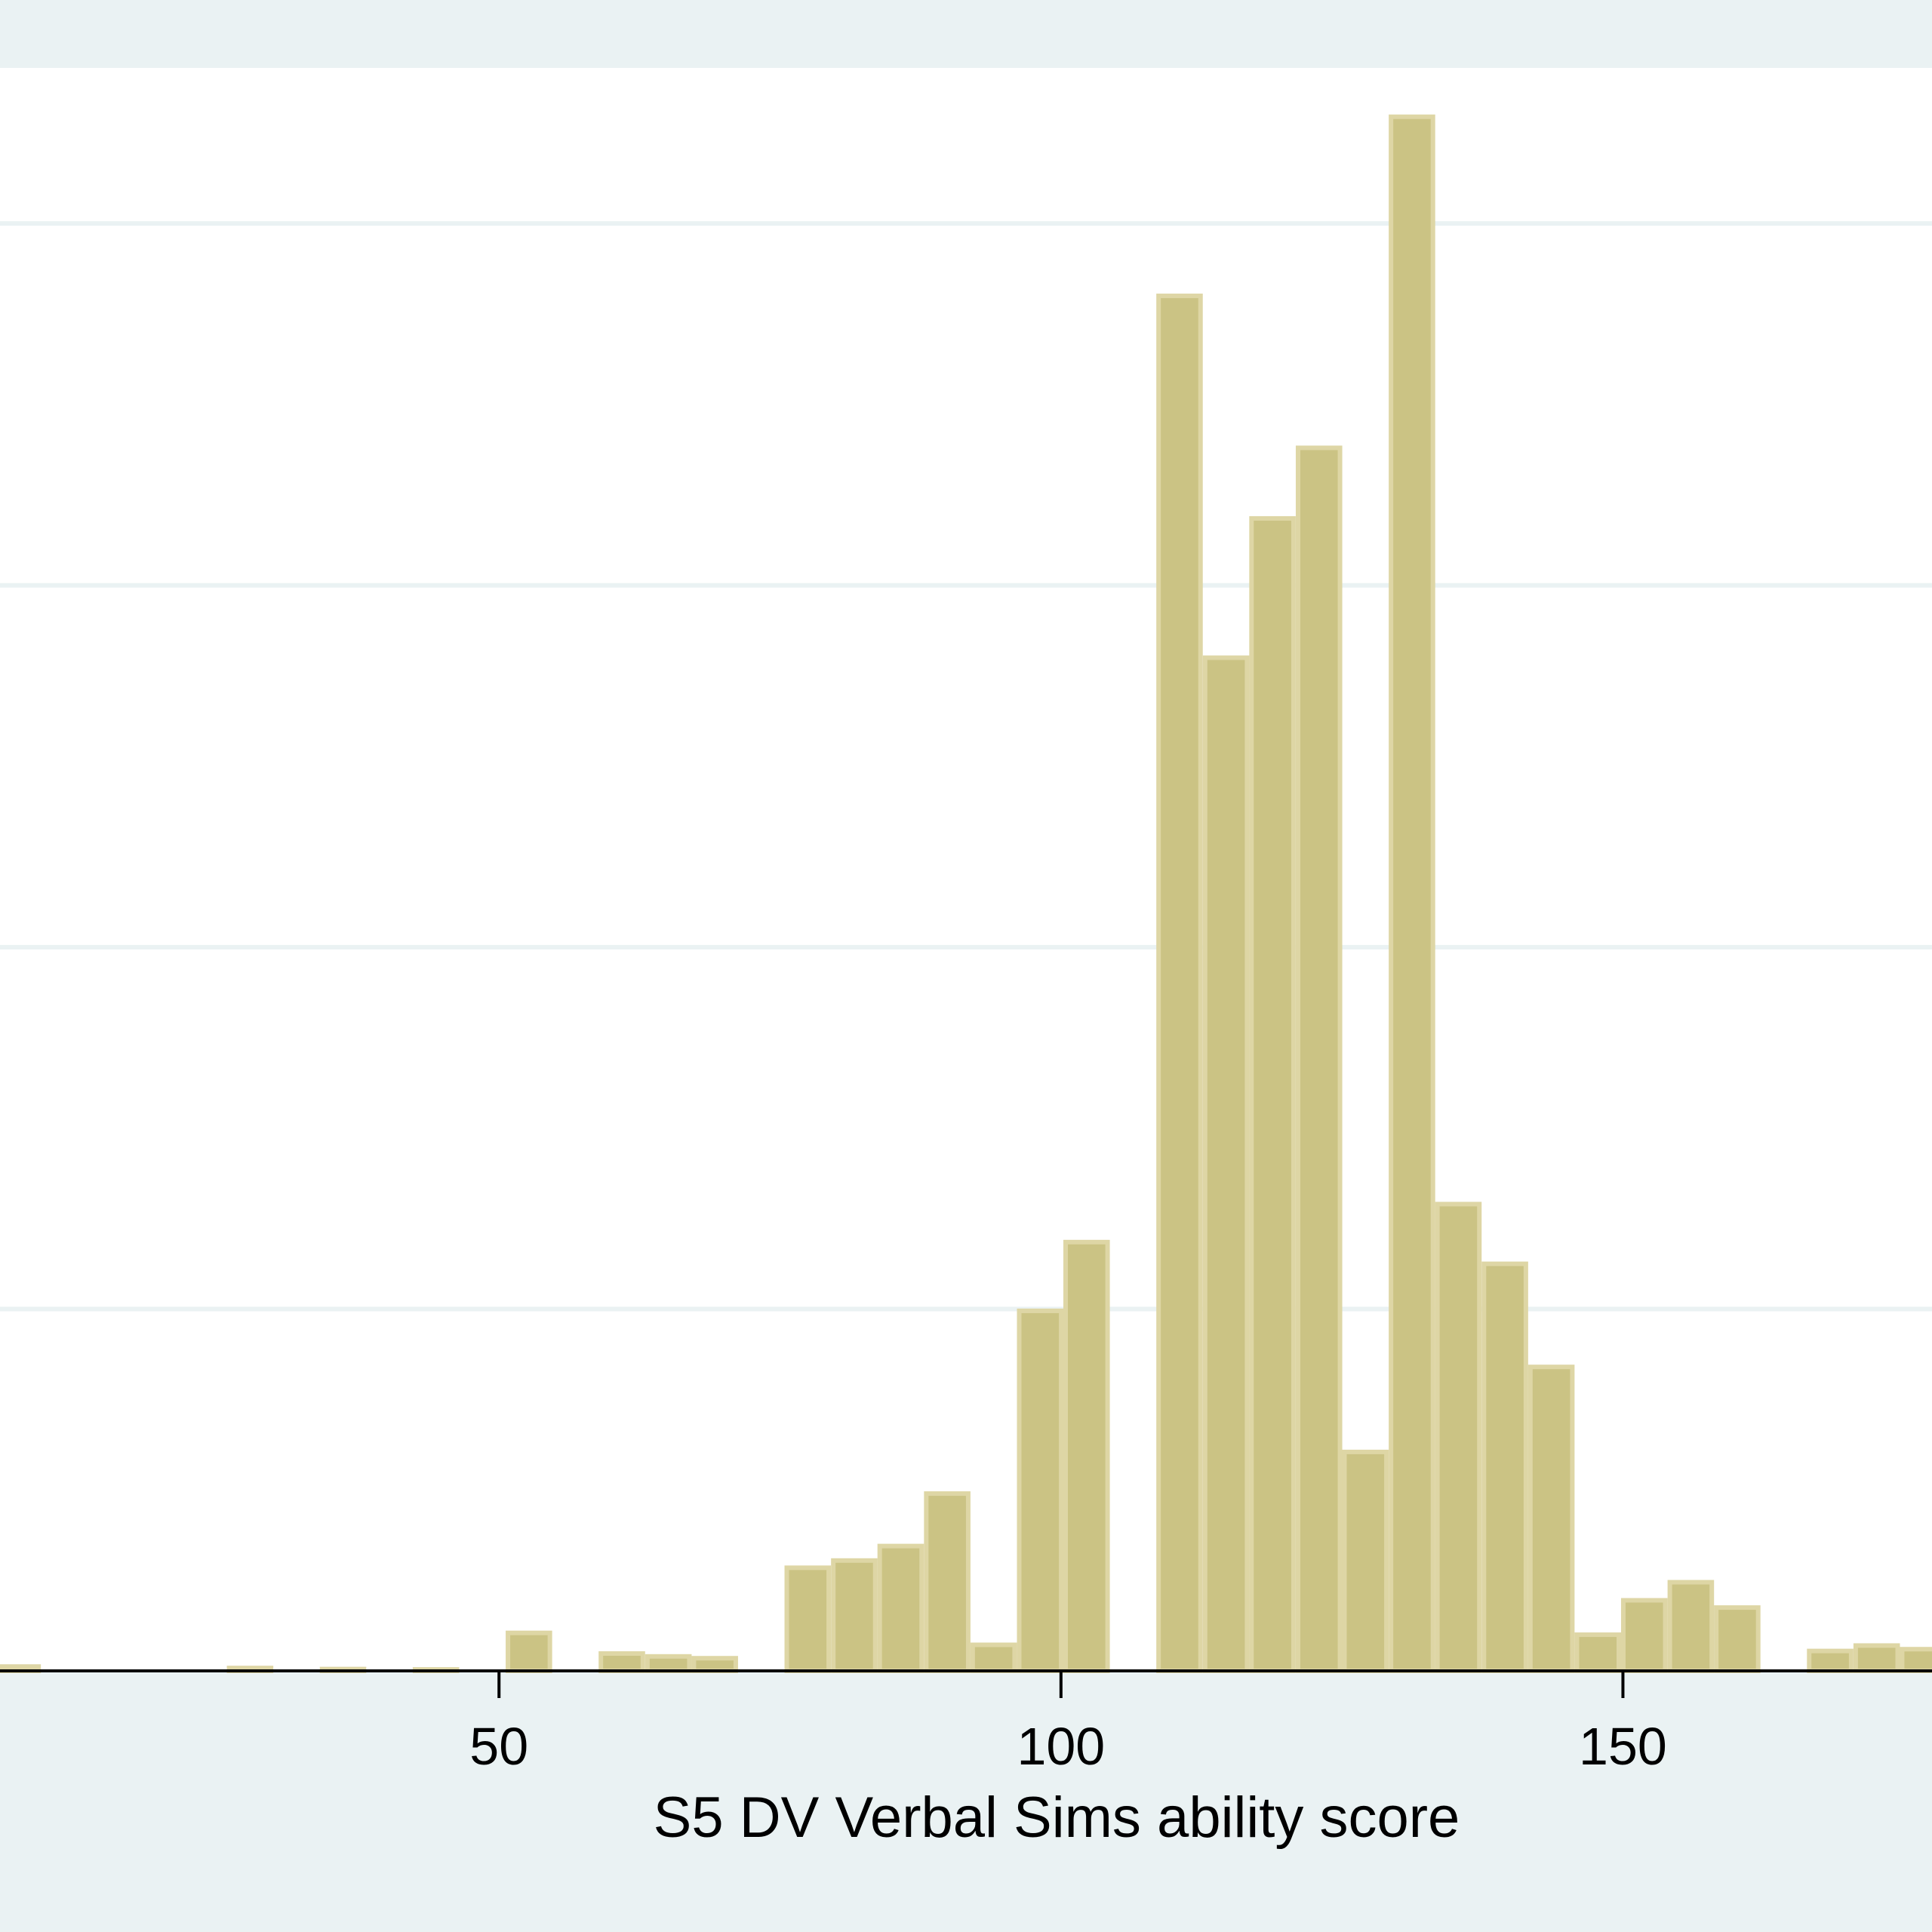  What do you see at coordinates (498, 1746) in the screenshot?
I see `x-tick-label-50: 50` at bounding box center [498, 1746].